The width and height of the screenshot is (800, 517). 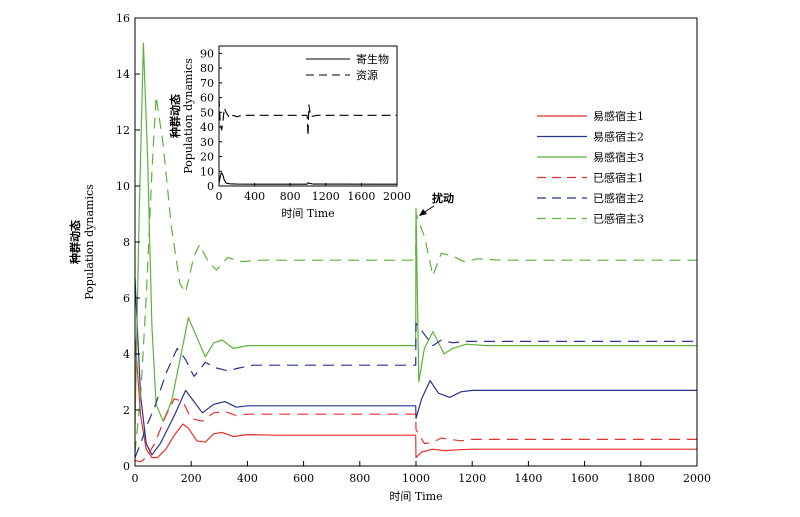 What do you see at coordinates (308, 141) in the screenshot?
I see `inset-series-group` at bounding box center [308, 141].